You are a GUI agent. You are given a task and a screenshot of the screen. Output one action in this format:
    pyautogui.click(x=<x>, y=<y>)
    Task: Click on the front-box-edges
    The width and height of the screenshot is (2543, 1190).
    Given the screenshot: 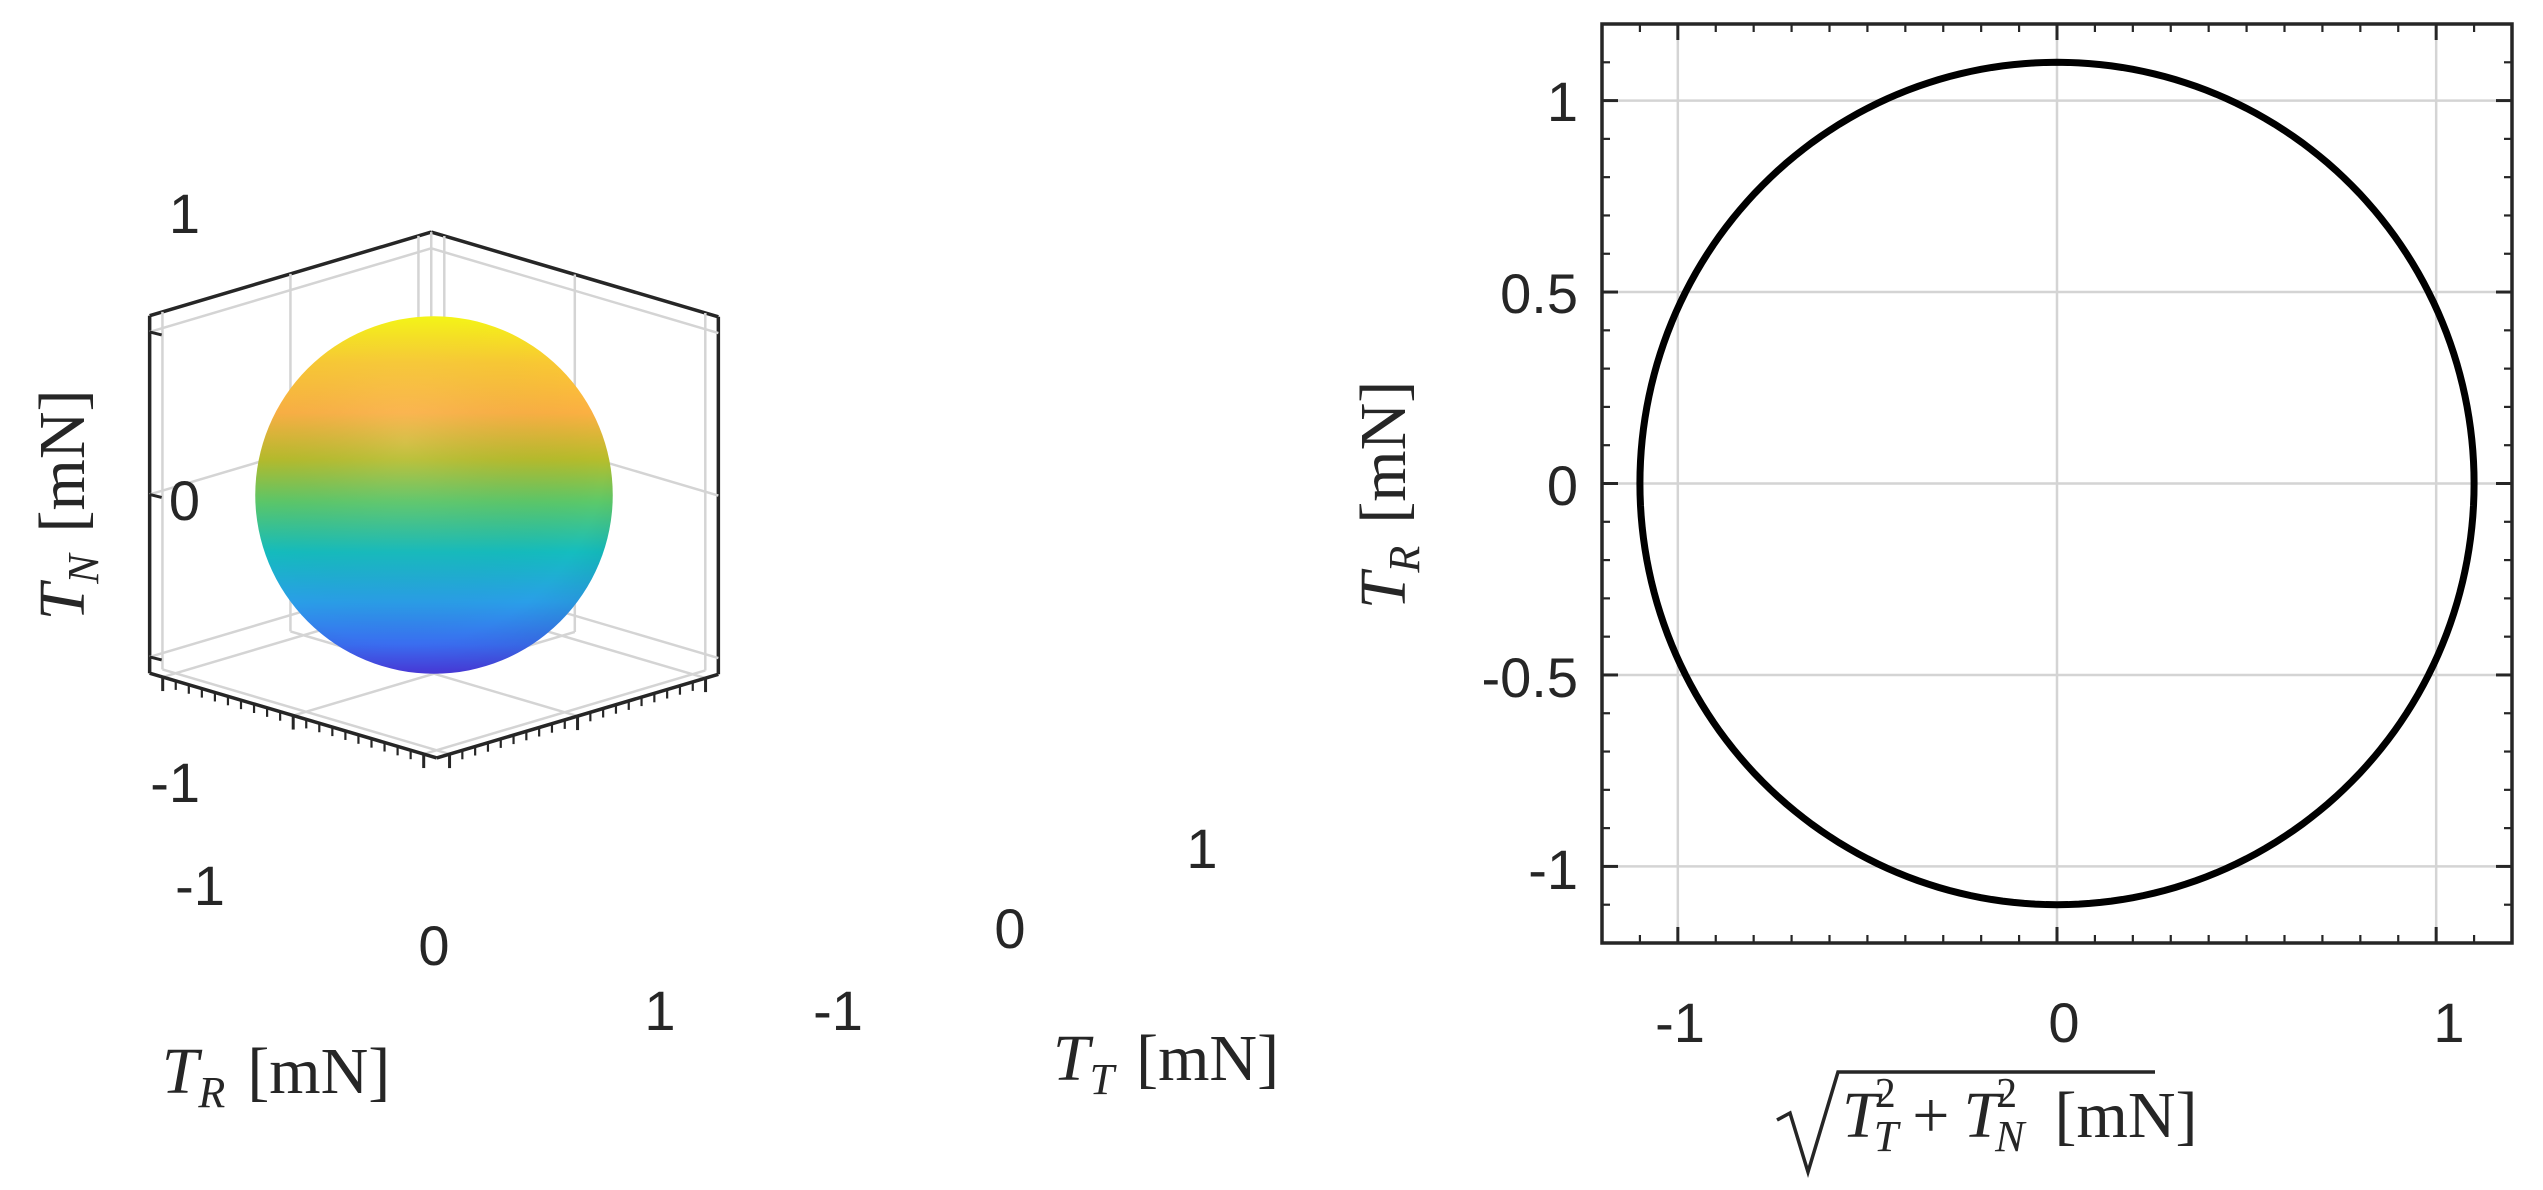 What is the action you would take?
    pyautogui.click(x=434, y=715)
    